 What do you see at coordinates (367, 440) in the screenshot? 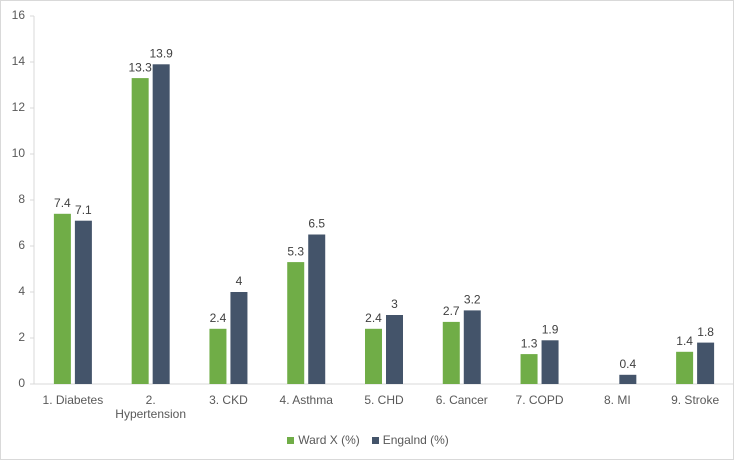
I see `legend: Ward X (%) Engalnd (%)` at bounding box center [367, 440].